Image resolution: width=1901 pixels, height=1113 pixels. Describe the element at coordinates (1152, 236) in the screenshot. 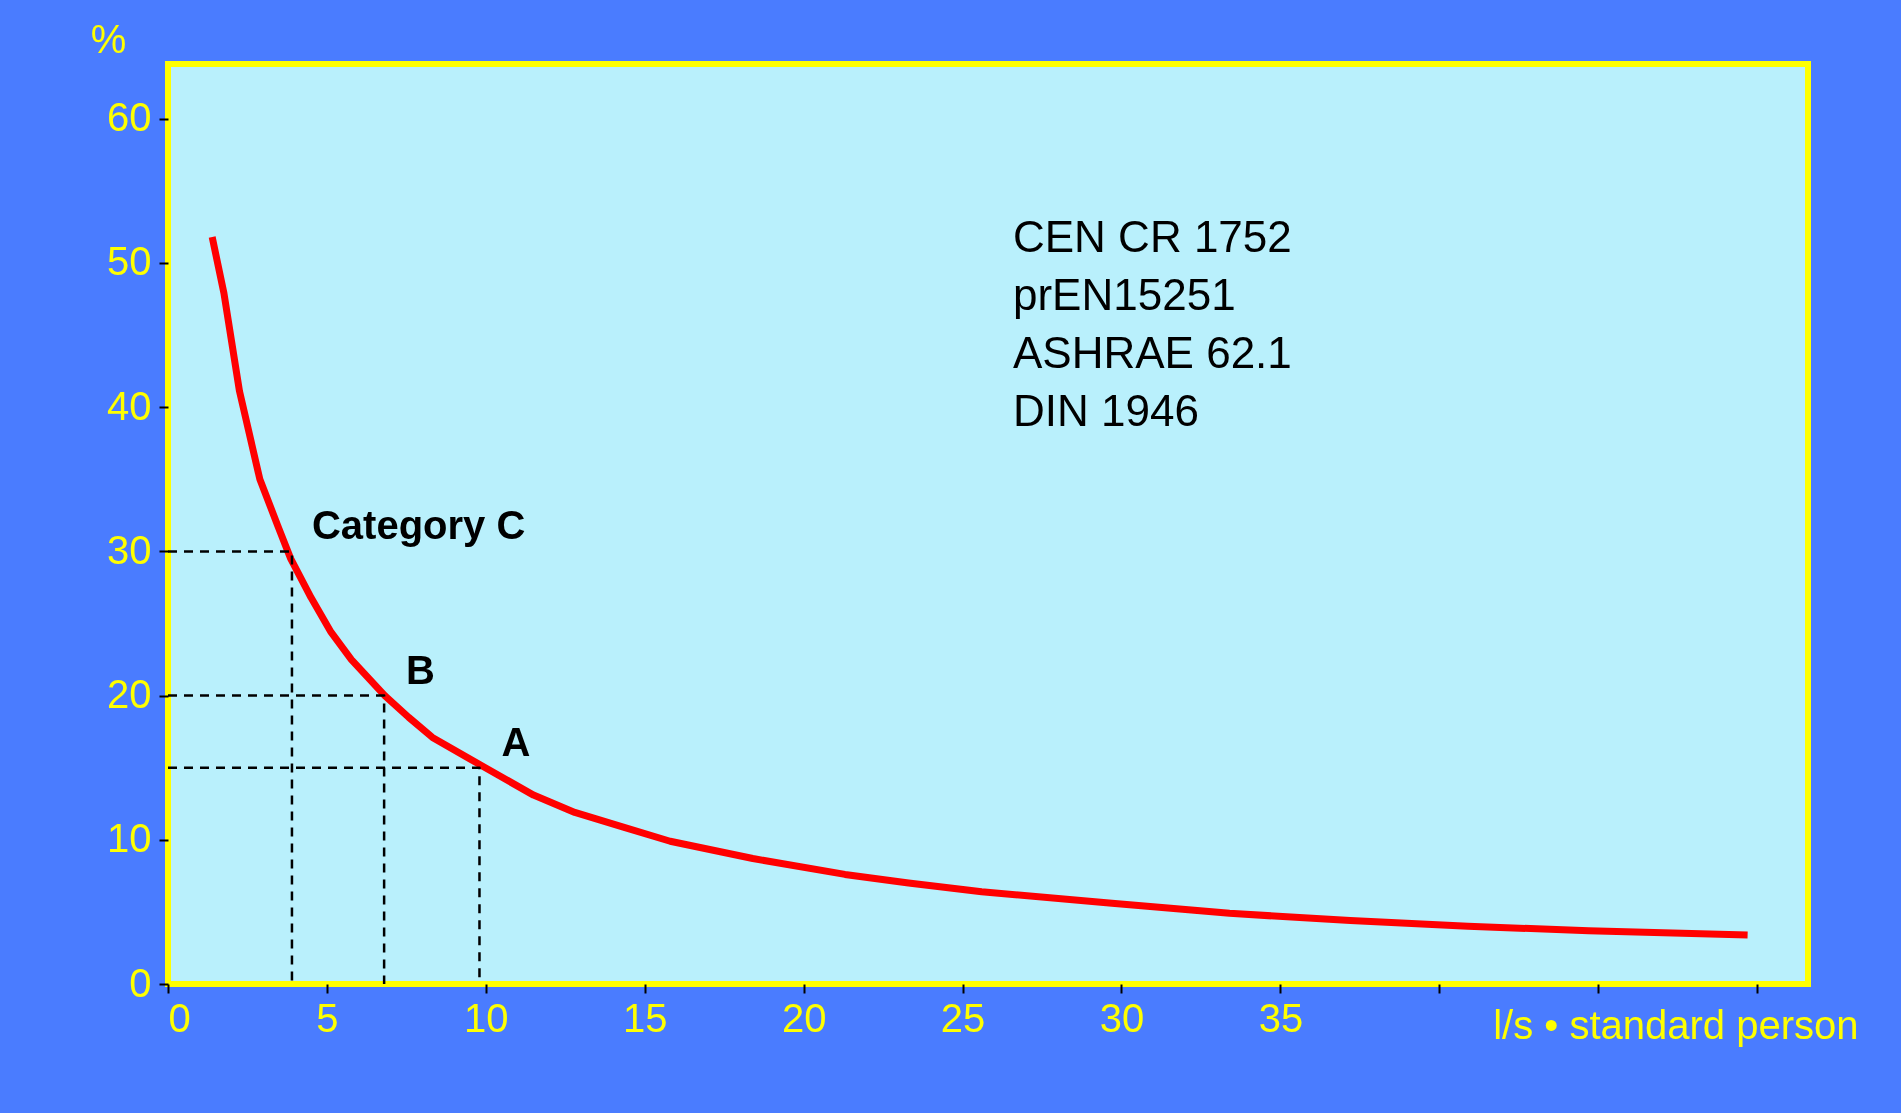

I see `annotation: CEN CR 1752` at that location.